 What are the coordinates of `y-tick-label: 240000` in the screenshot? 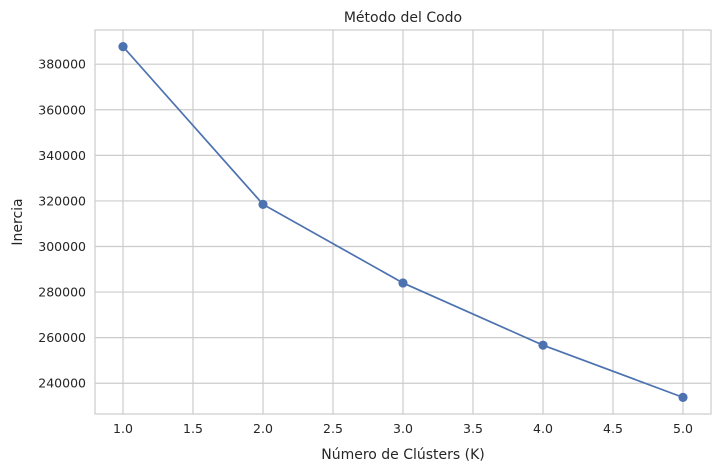 It's located at (62, 383).